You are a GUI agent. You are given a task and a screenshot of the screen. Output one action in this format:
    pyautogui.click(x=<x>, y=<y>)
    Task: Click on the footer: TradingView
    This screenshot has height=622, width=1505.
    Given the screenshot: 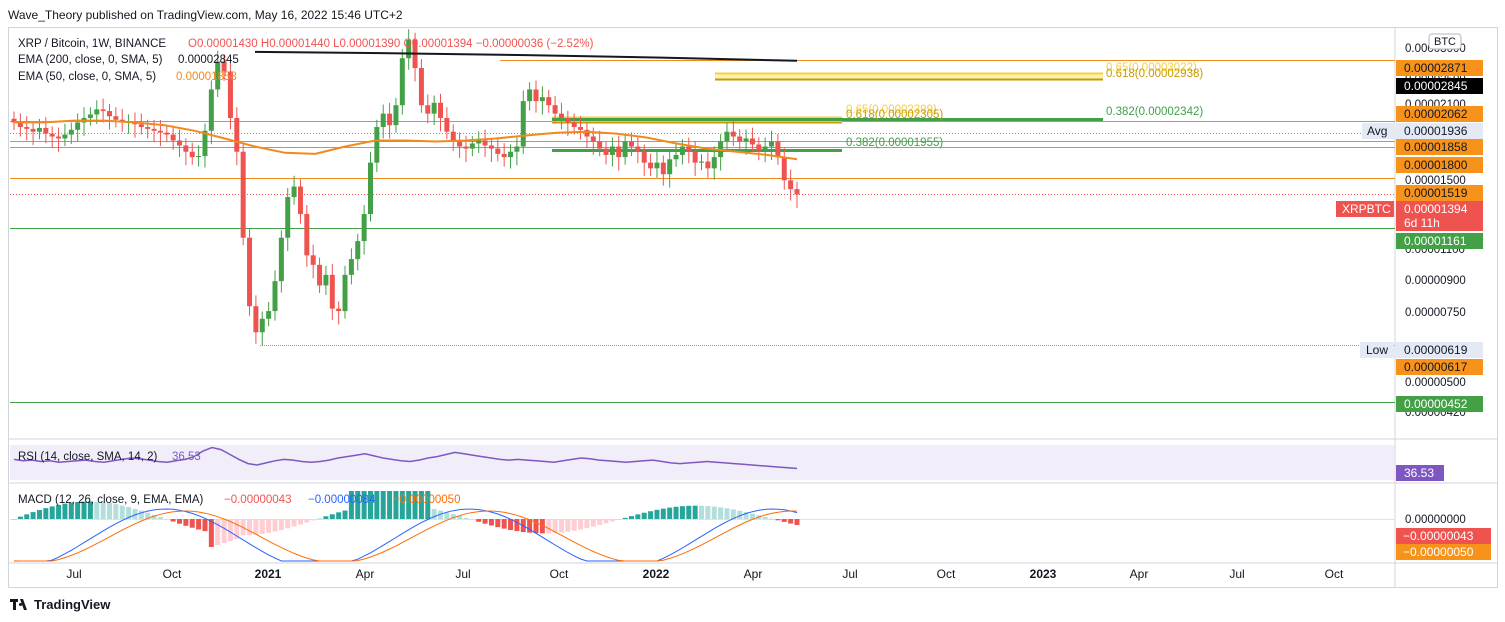 What is the action you would take?
    pyautogui.click(x=60, y=604)
    